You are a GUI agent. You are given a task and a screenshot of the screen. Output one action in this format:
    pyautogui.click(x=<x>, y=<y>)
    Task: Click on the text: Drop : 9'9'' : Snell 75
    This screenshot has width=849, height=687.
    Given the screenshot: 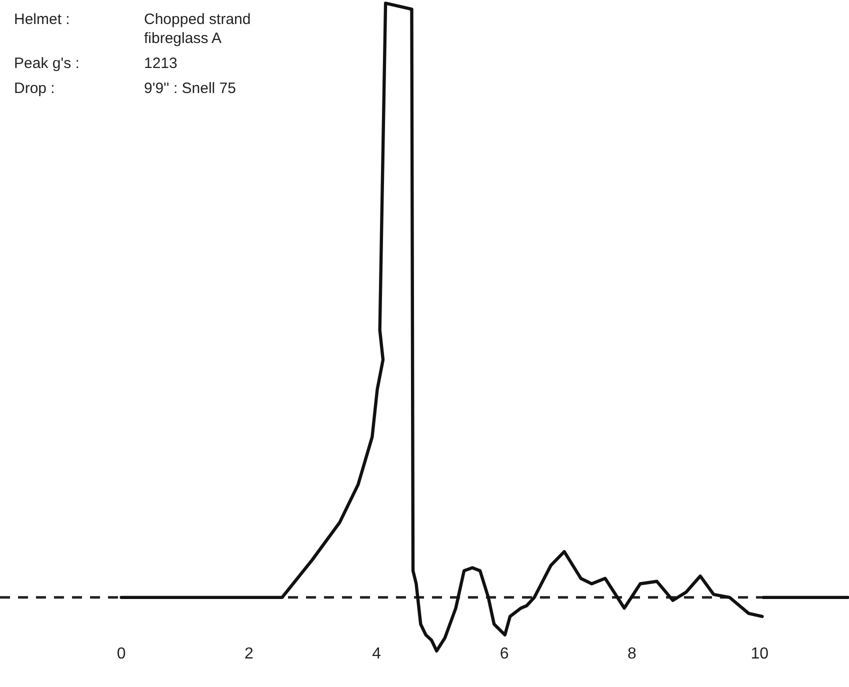 What is the action you would take?
    pyautogui.click(x=125, y=88)
    